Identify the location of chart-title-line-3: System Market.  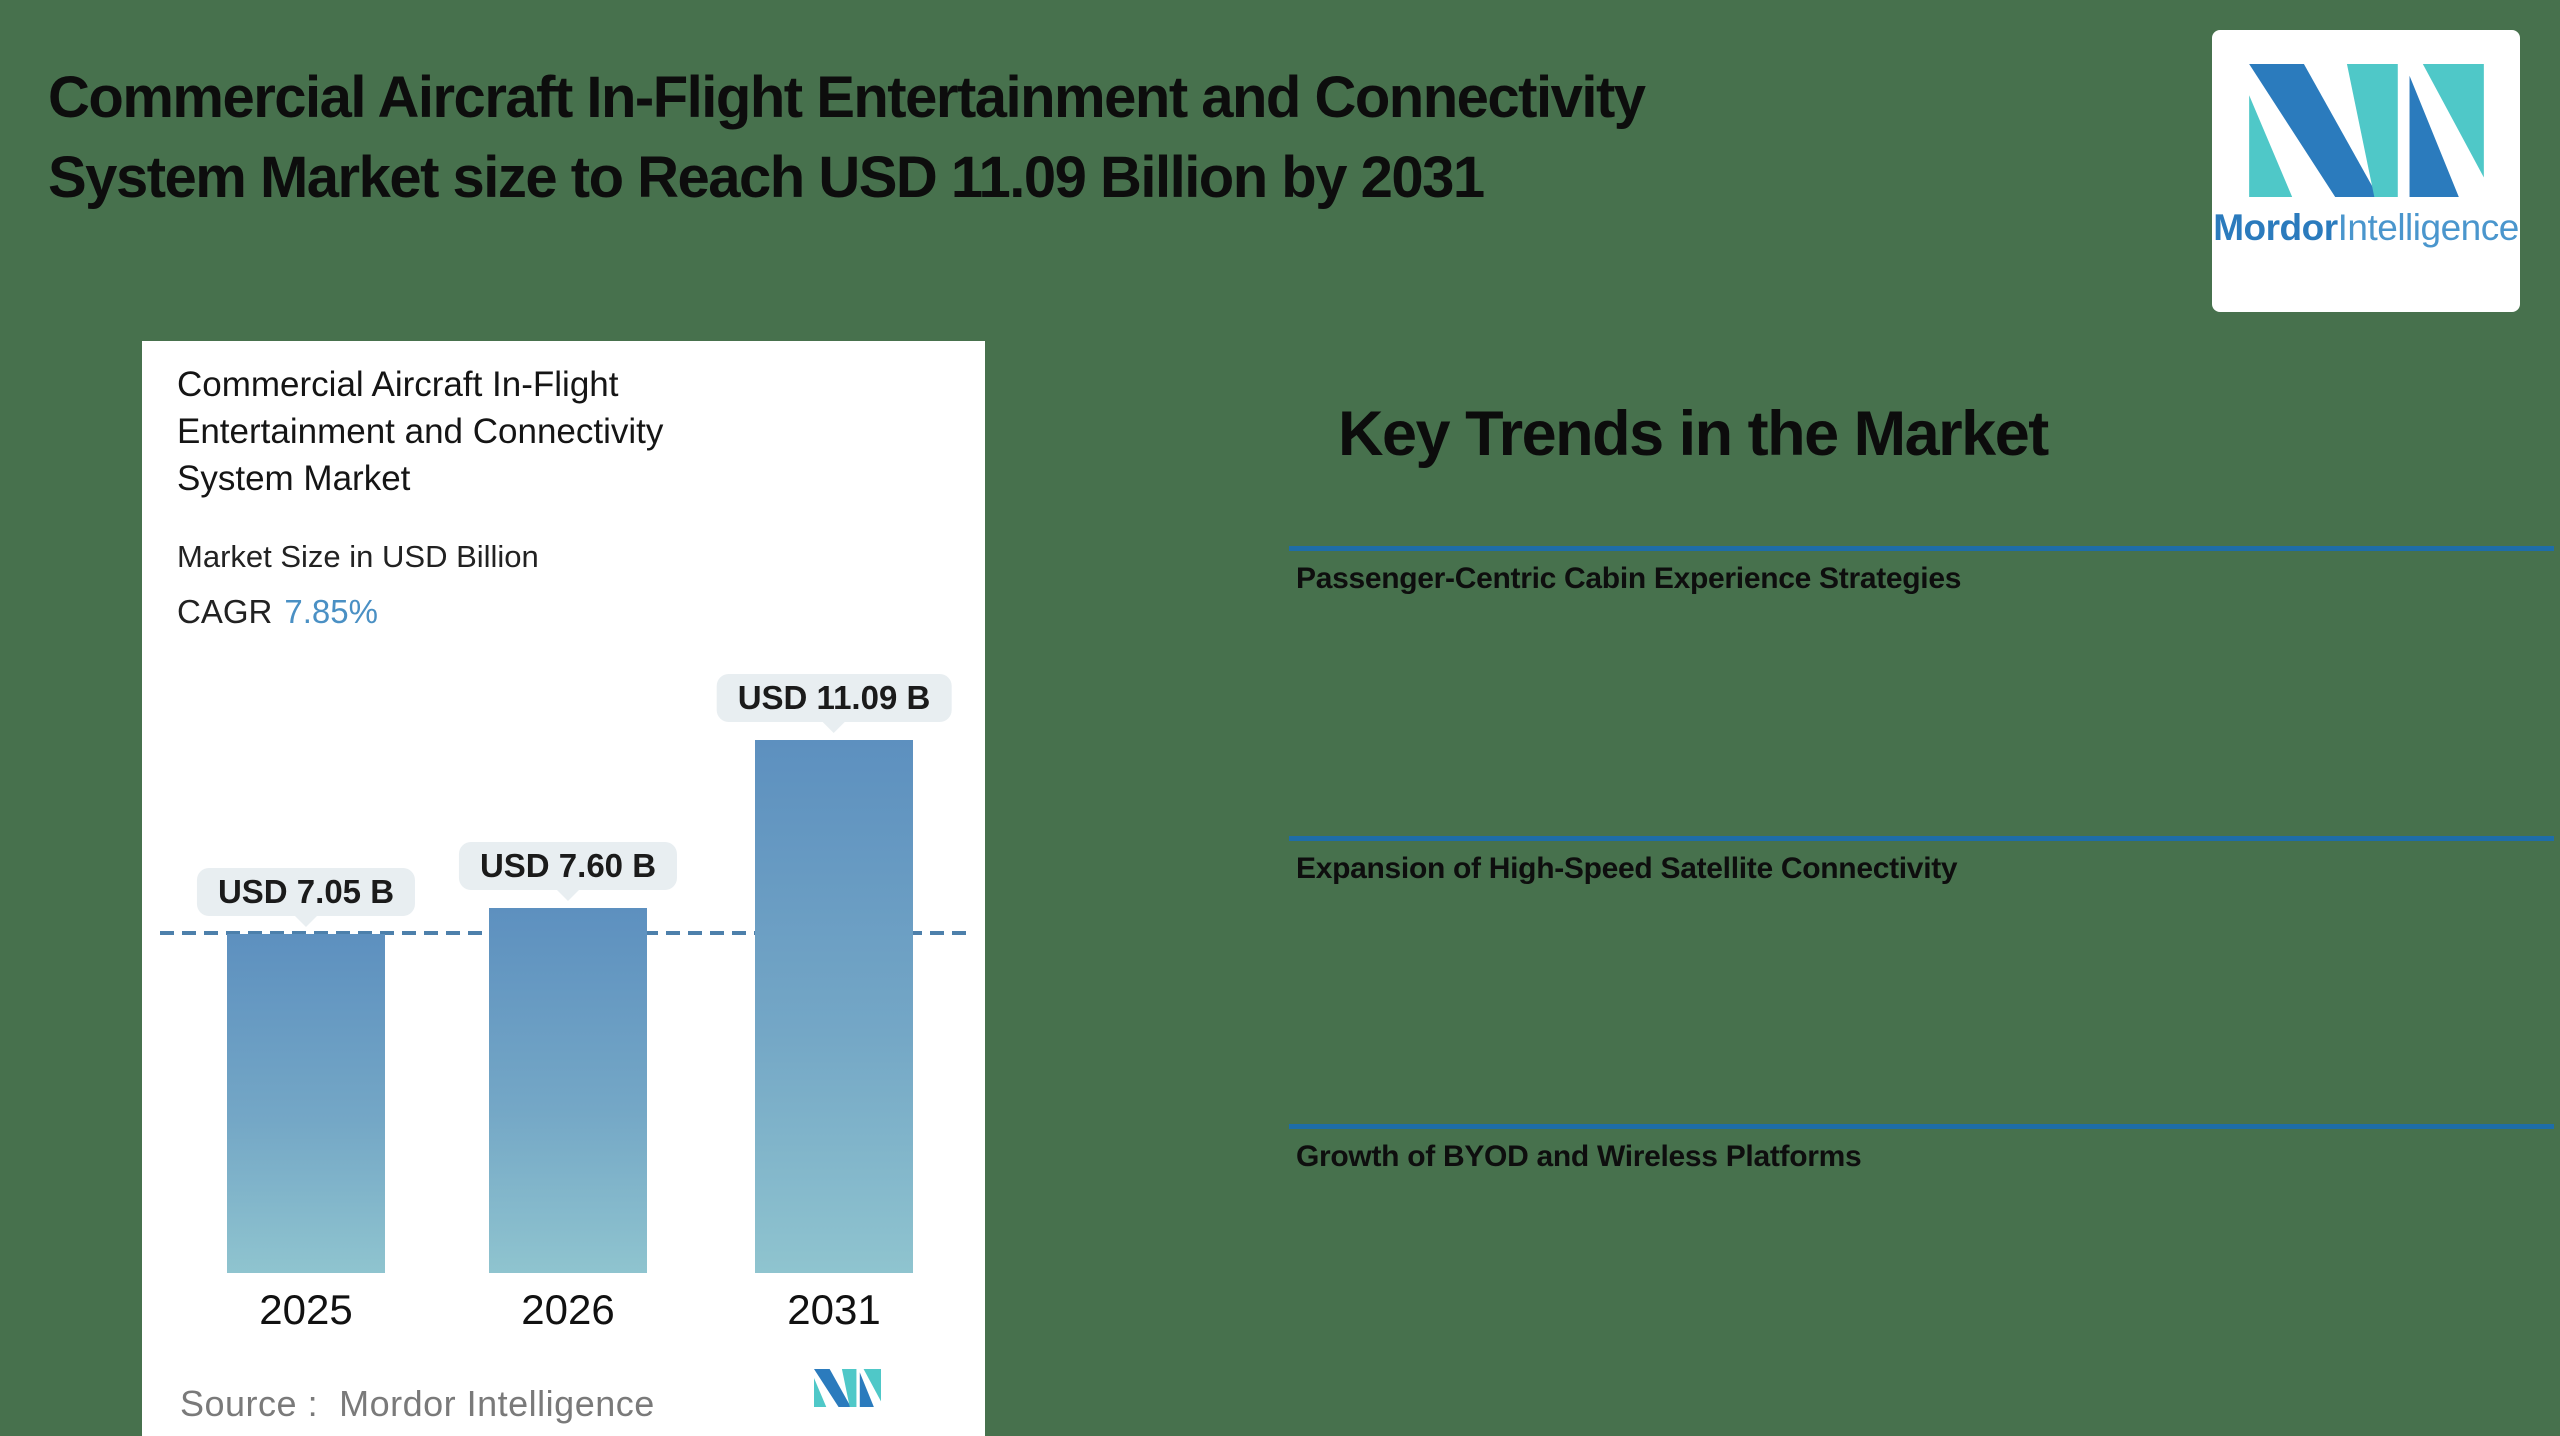
(294, 478).